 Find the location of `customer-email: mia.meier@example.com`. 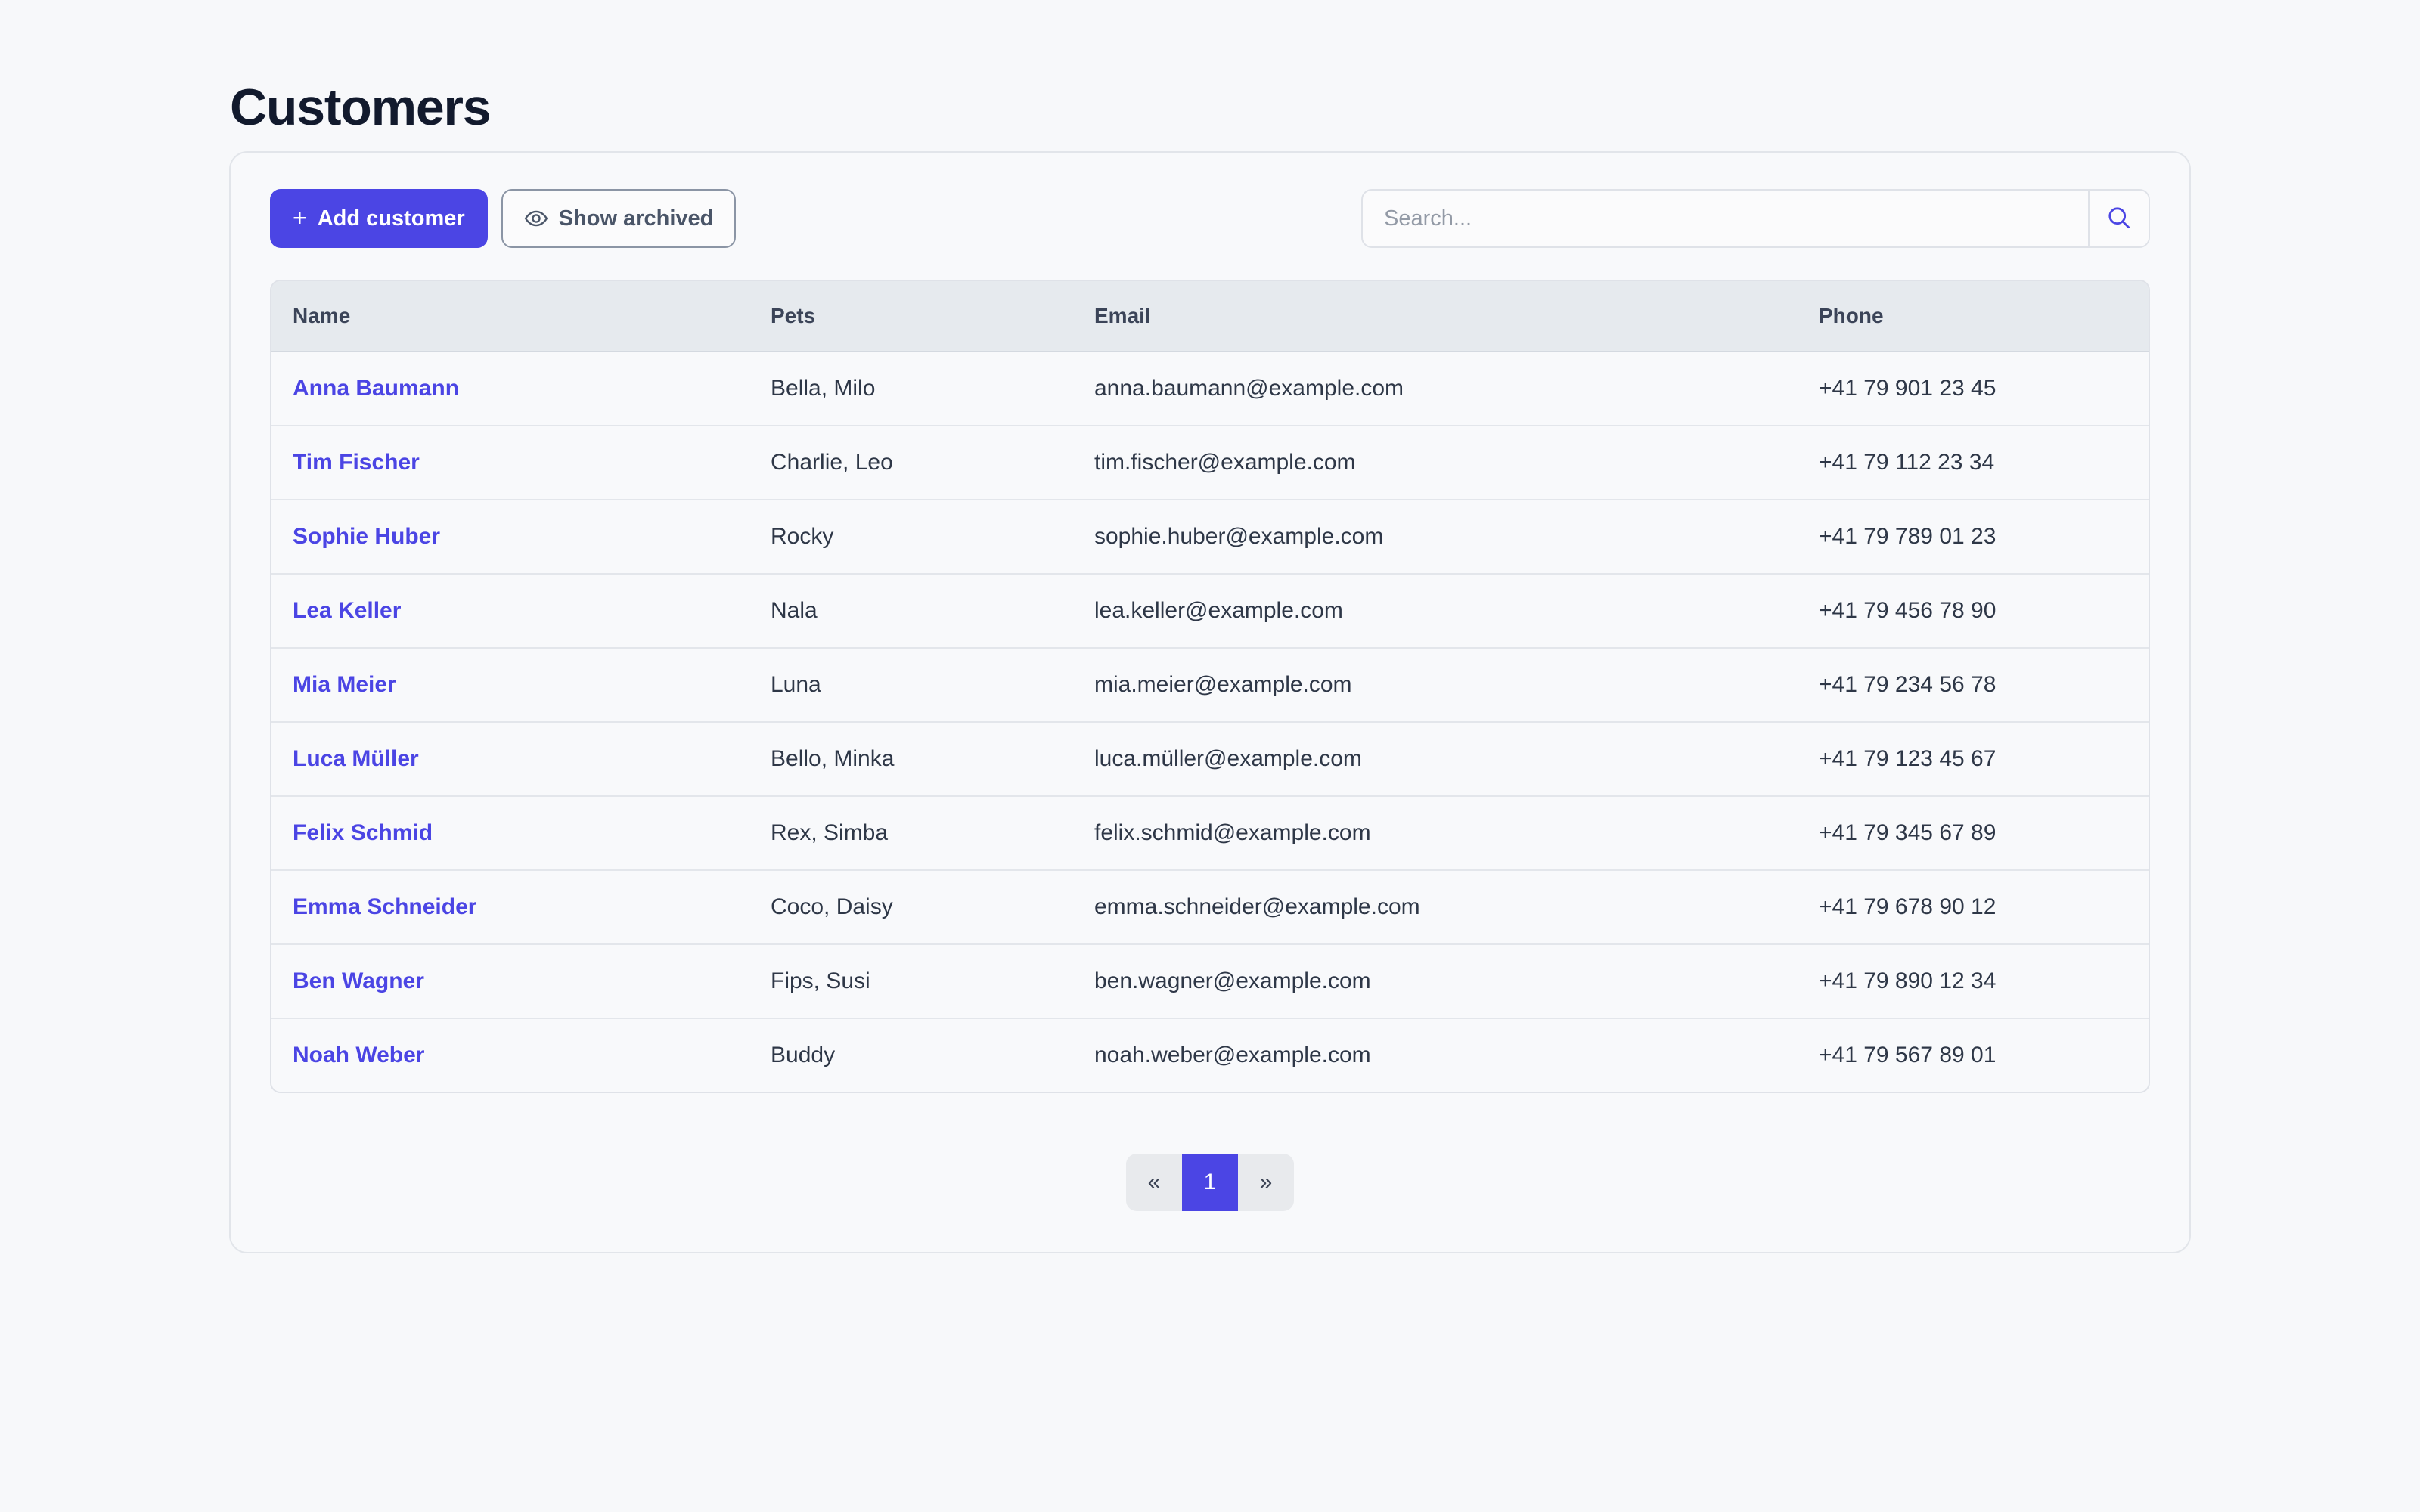

customer-email: mia.meier@example.com is located at coordinates (1435, 685).